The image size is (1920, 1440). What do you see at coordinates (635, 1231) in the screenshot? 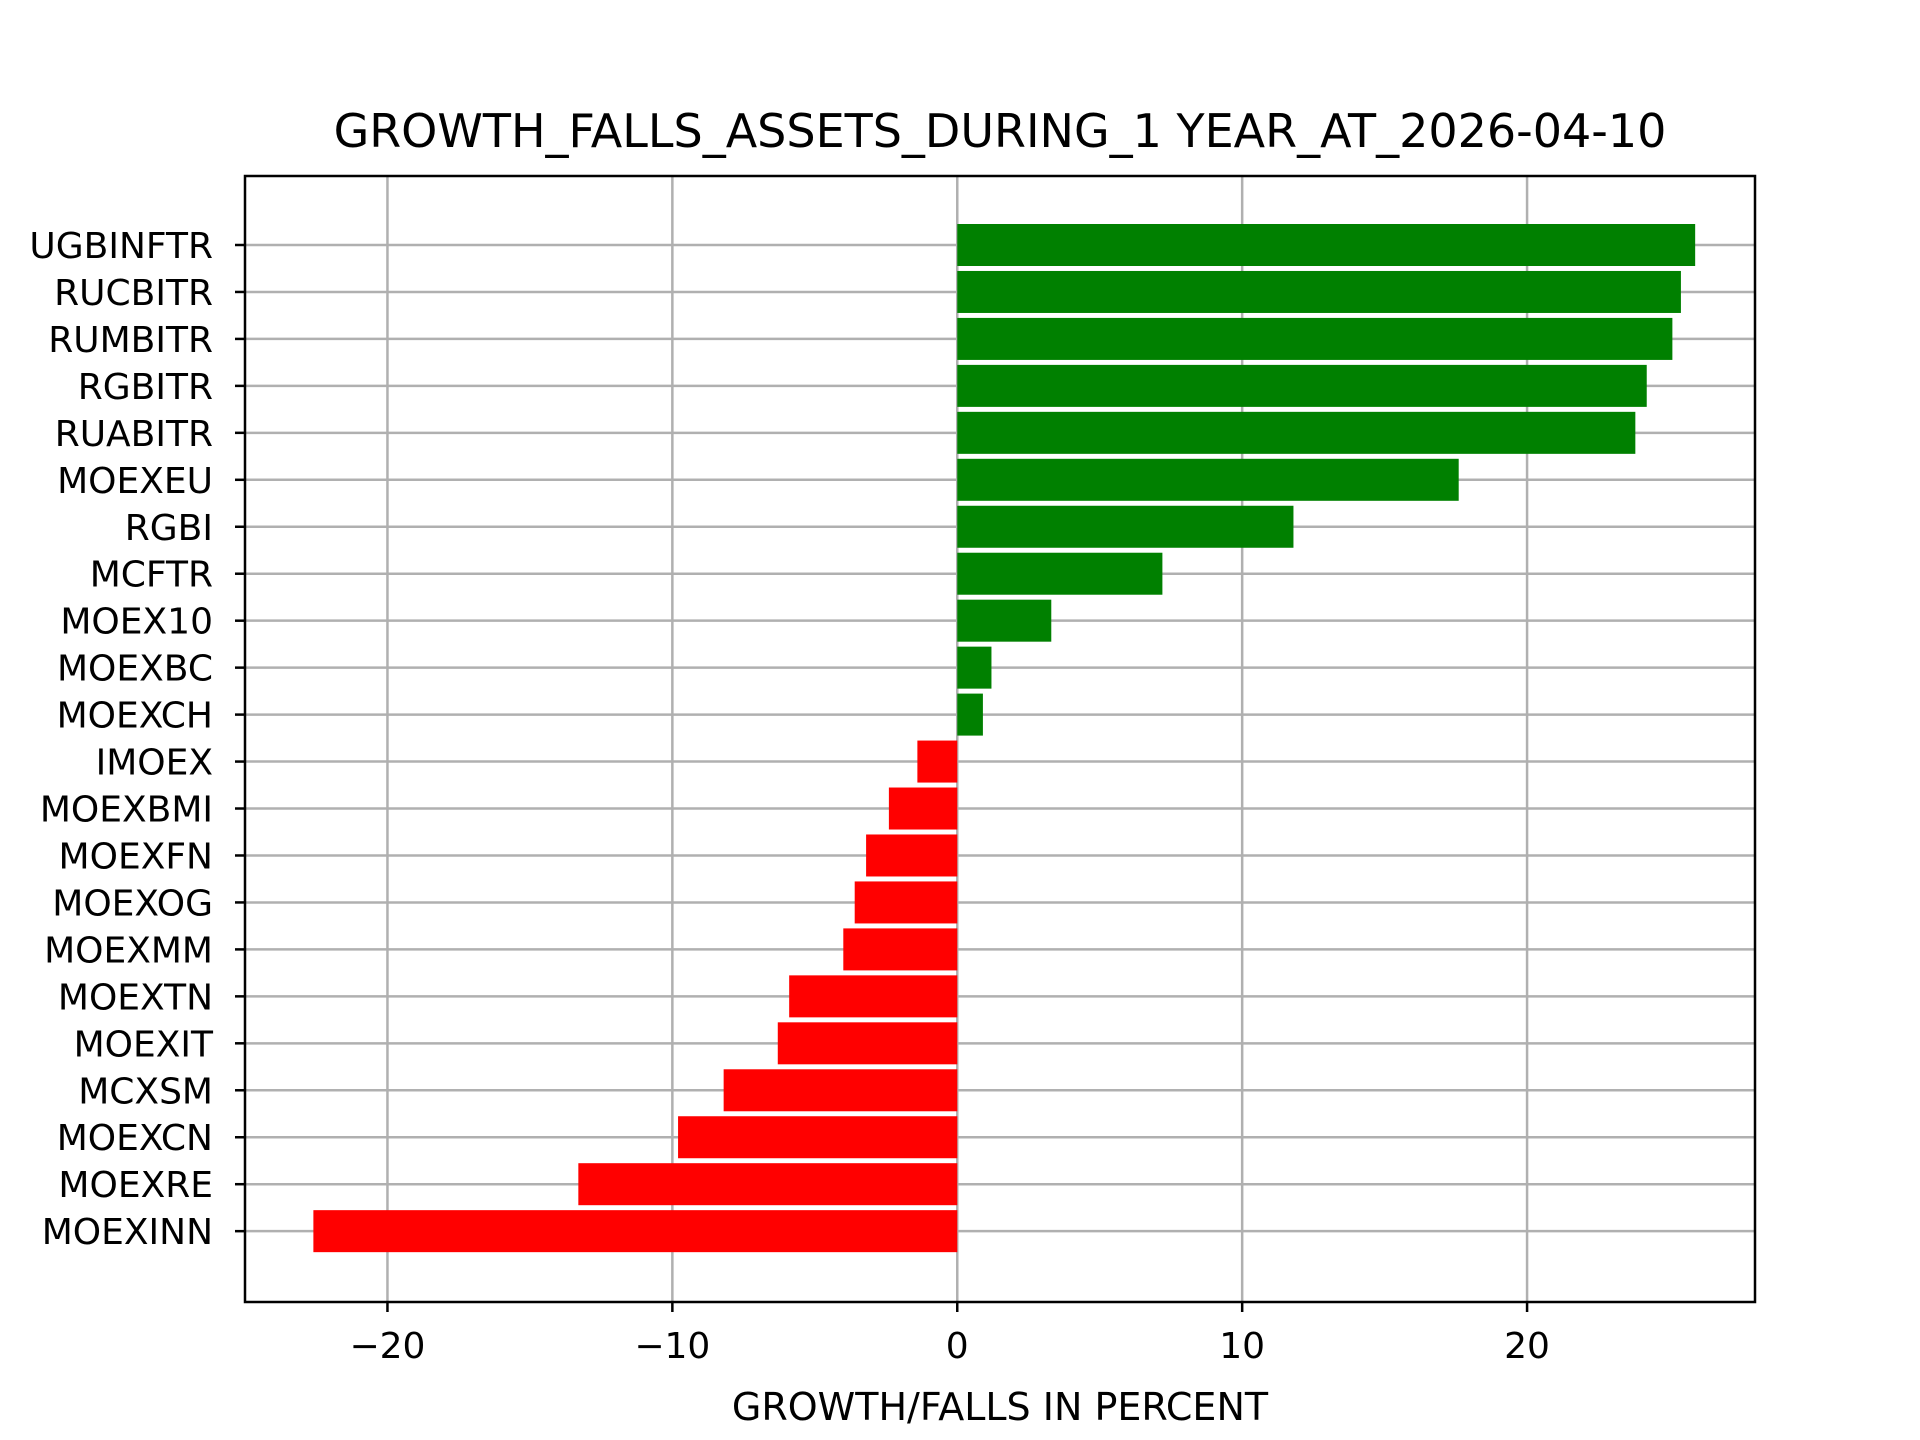
I see `bar-moexinn` at bounding box center [635, 1231].